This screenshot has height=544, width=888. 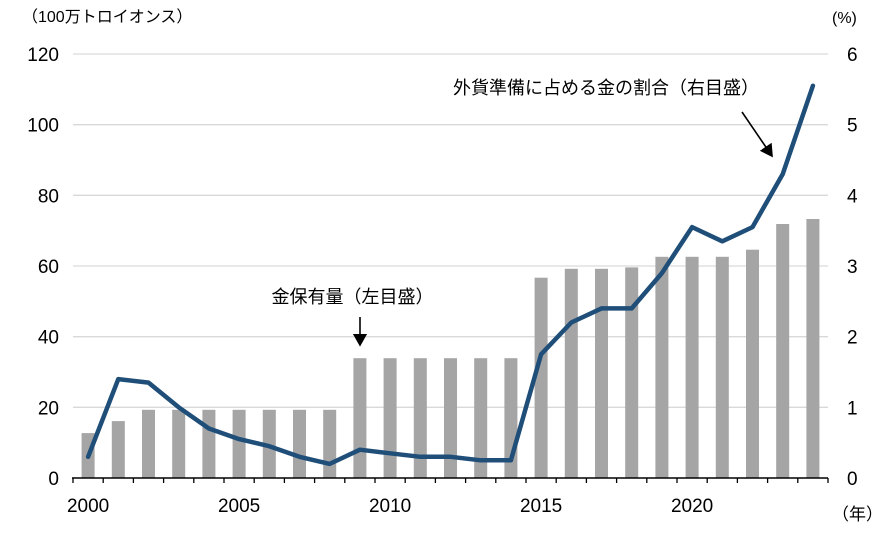 I want to click on left-axis-tick-label: 20, so click(x=48, y=408).